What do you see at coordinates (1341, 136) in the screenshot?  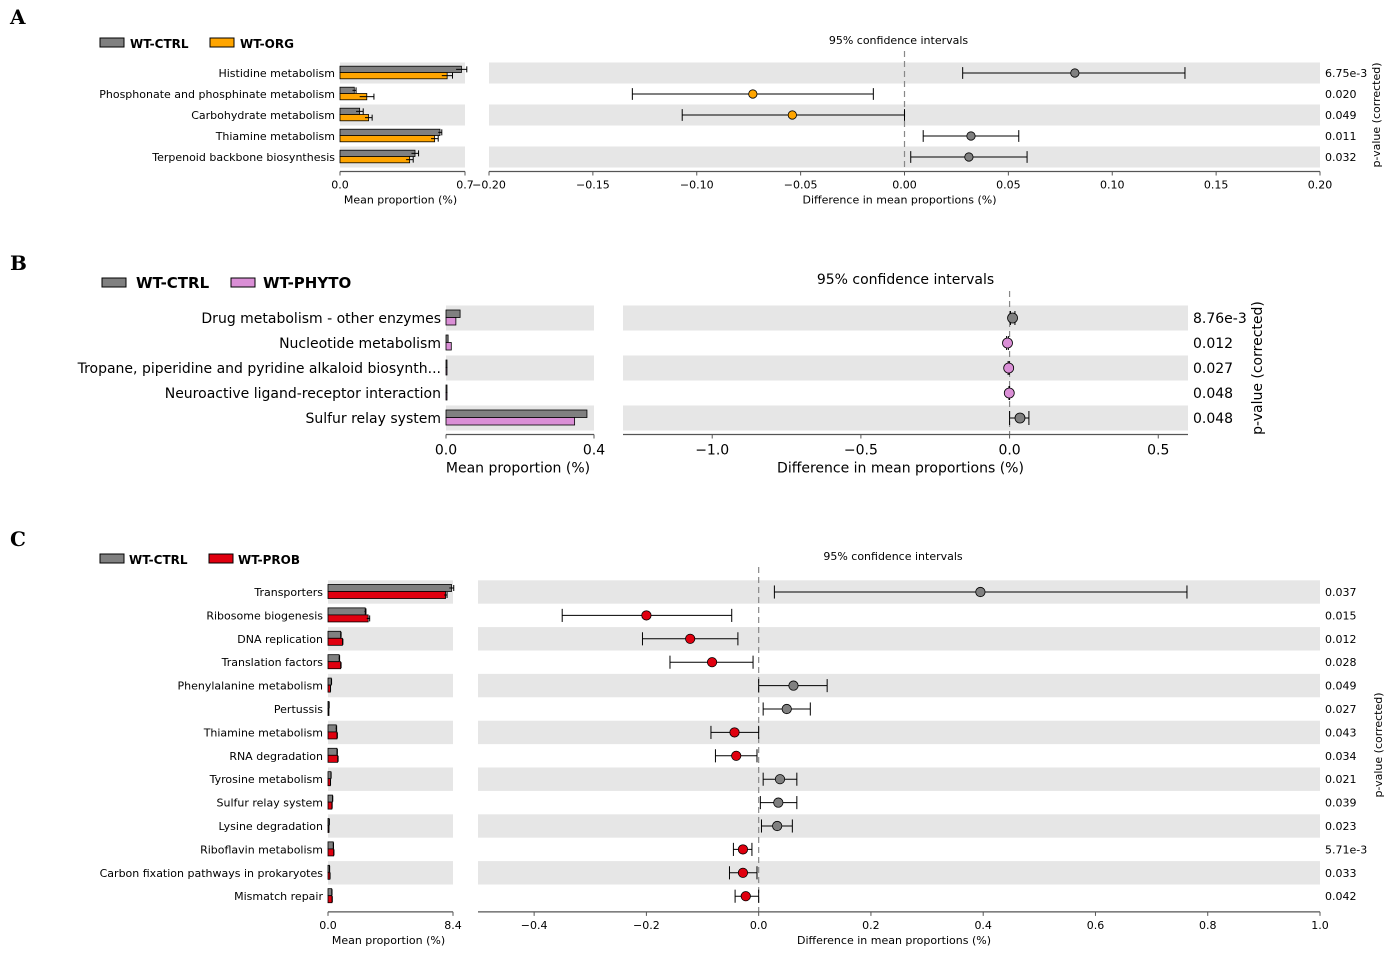 I see `p-value: 0.011` at bounding box center [1341, 136].